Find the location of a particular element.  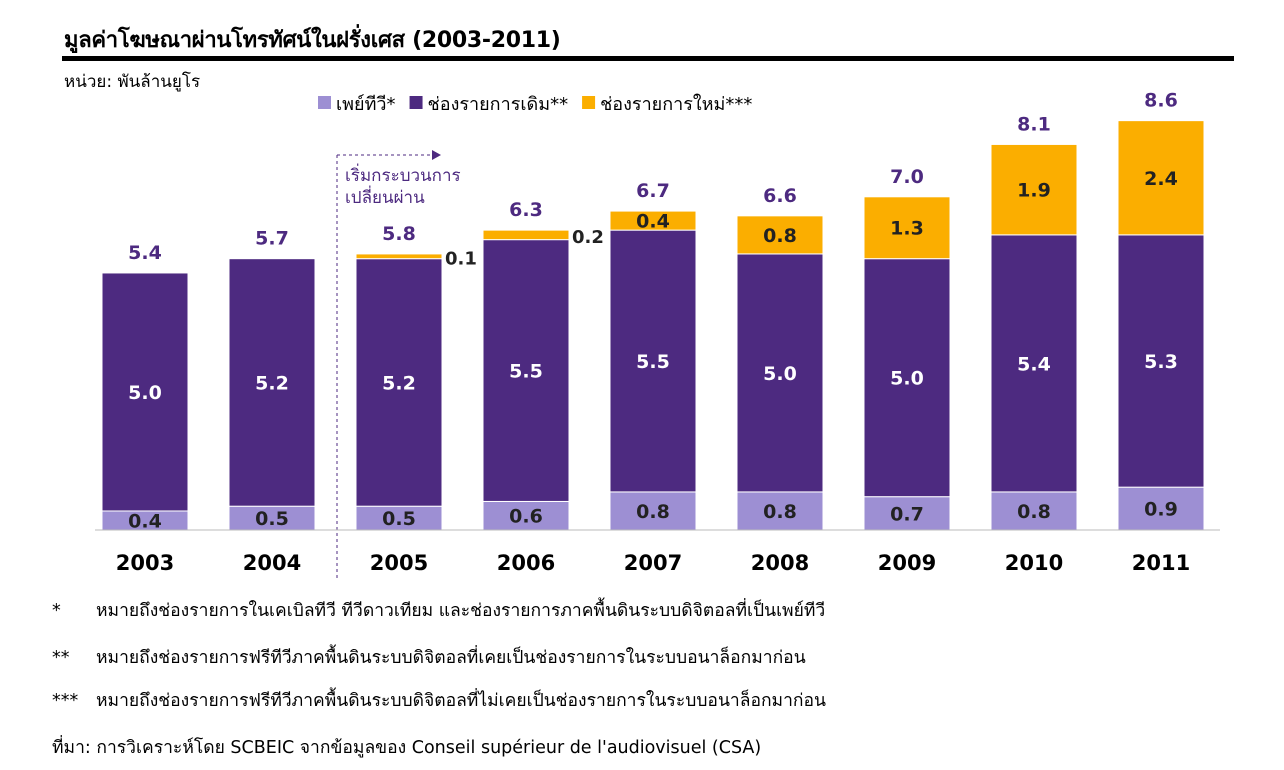

data-label-2006-s2: 0.2 is located at coordinates (588, 237).